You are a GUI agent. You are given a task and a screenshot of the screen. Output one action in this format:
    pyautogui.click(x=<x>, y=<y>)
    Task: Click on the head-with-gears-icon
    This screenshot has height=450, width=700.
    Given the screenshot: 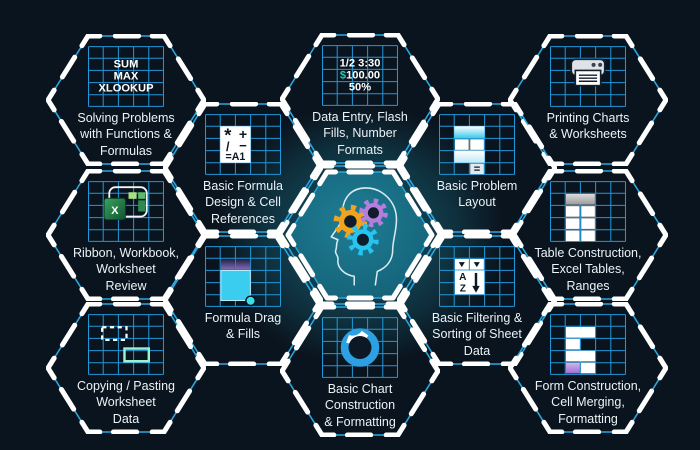 What is the action you would take?
    pyautogui.click(x=364, y=236)
    